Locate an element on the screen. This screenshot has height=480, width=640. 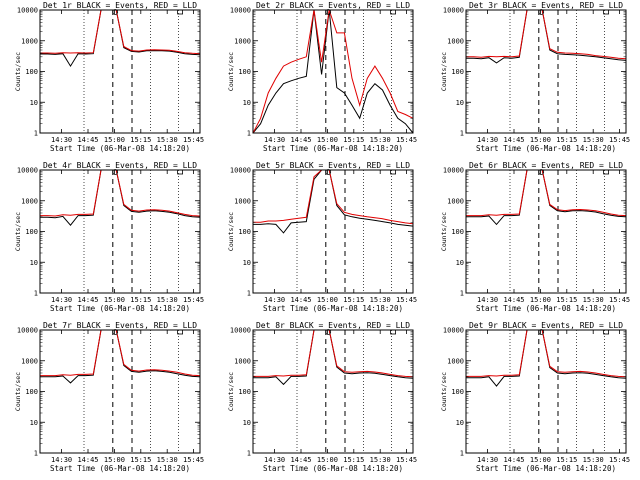
panel-title: Det 4r BLACK = Events, RED = LLD is located at coordinates (120, 165).